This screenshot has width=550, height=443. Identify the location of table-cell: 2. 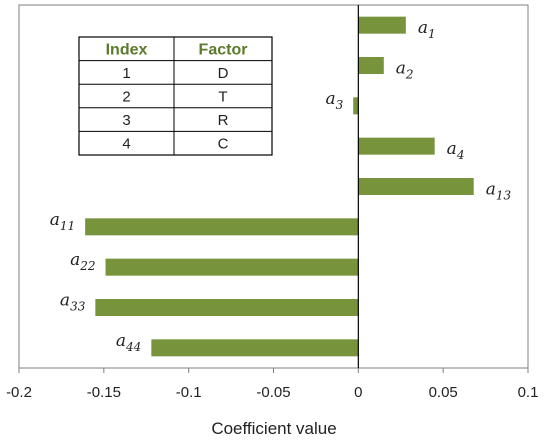
(126, 97).